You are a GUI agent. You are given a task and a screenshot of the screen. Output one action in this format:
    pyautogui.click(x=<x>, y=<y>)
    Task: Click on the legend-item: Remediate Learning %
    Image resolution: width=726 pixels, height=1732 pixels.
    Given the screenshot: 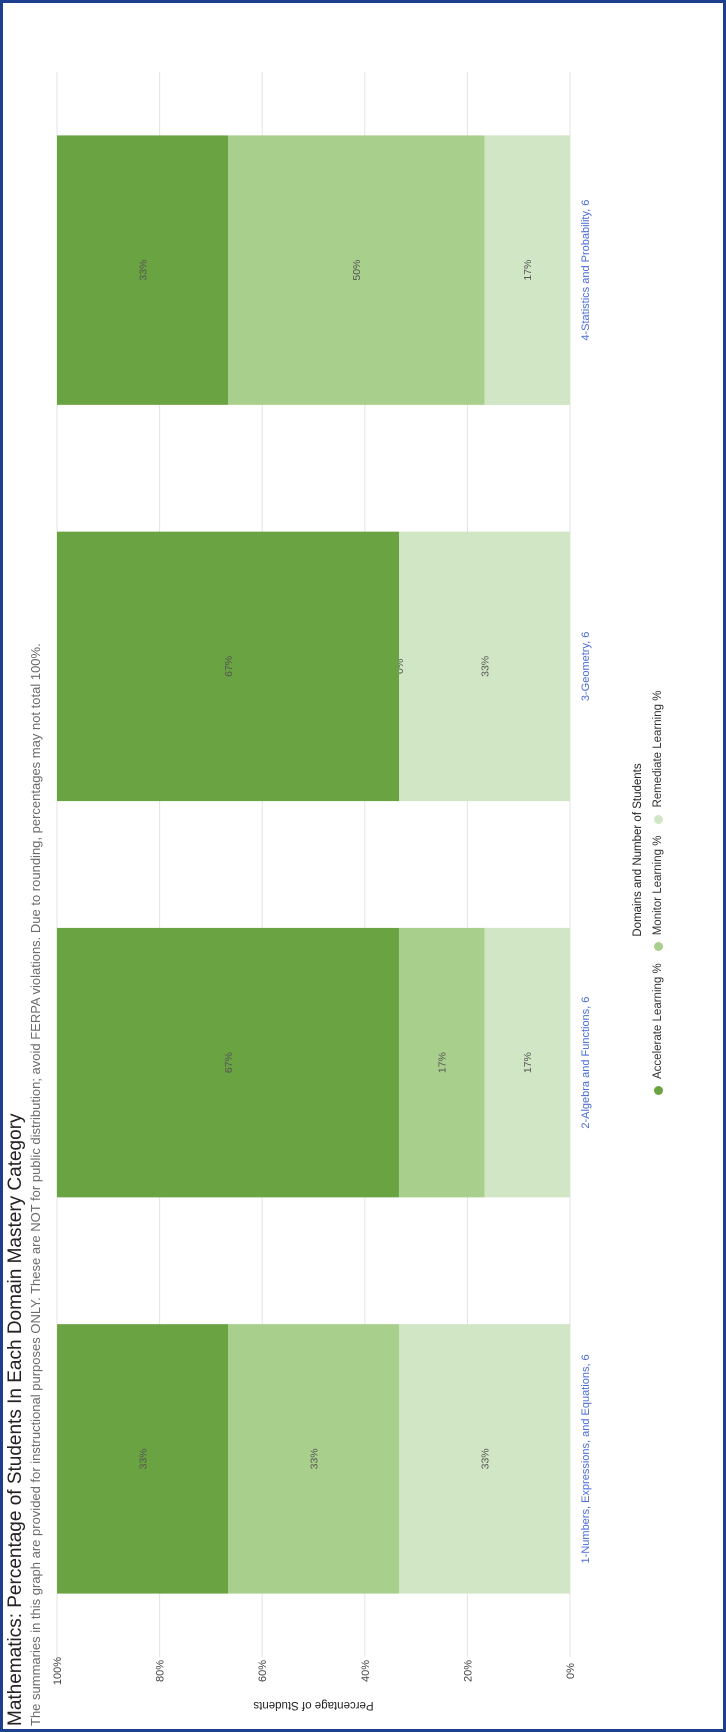 What is the action you would take?
    pyautogui.click(x=658, y=757)
    